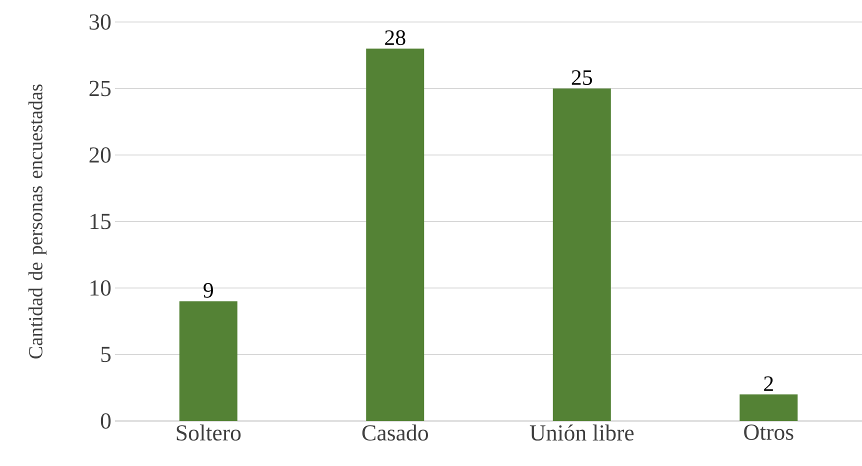 The height and width of the screenshot is (466, 862). What do you see at coordinates (100, 155) in the screenshot?
I see `y-tick-label: 20` at bounding box center [100, 155].